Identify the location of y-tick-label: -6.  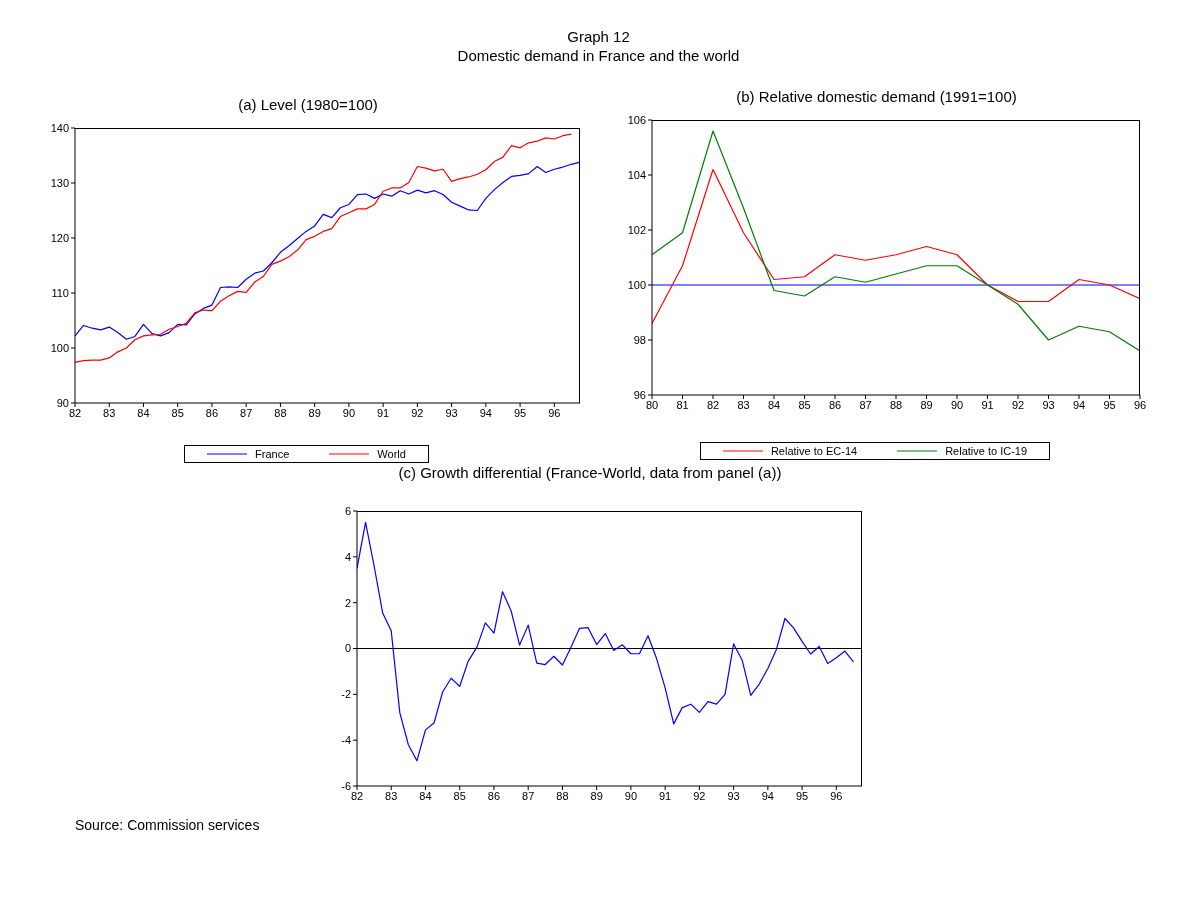
(346, 785).